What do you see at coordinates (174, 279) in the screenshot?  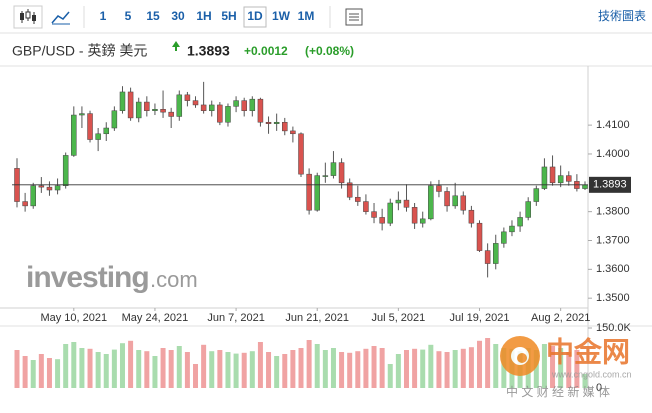 I see `watermark-brand-suffix: .com` at bounding box center [174, 279].